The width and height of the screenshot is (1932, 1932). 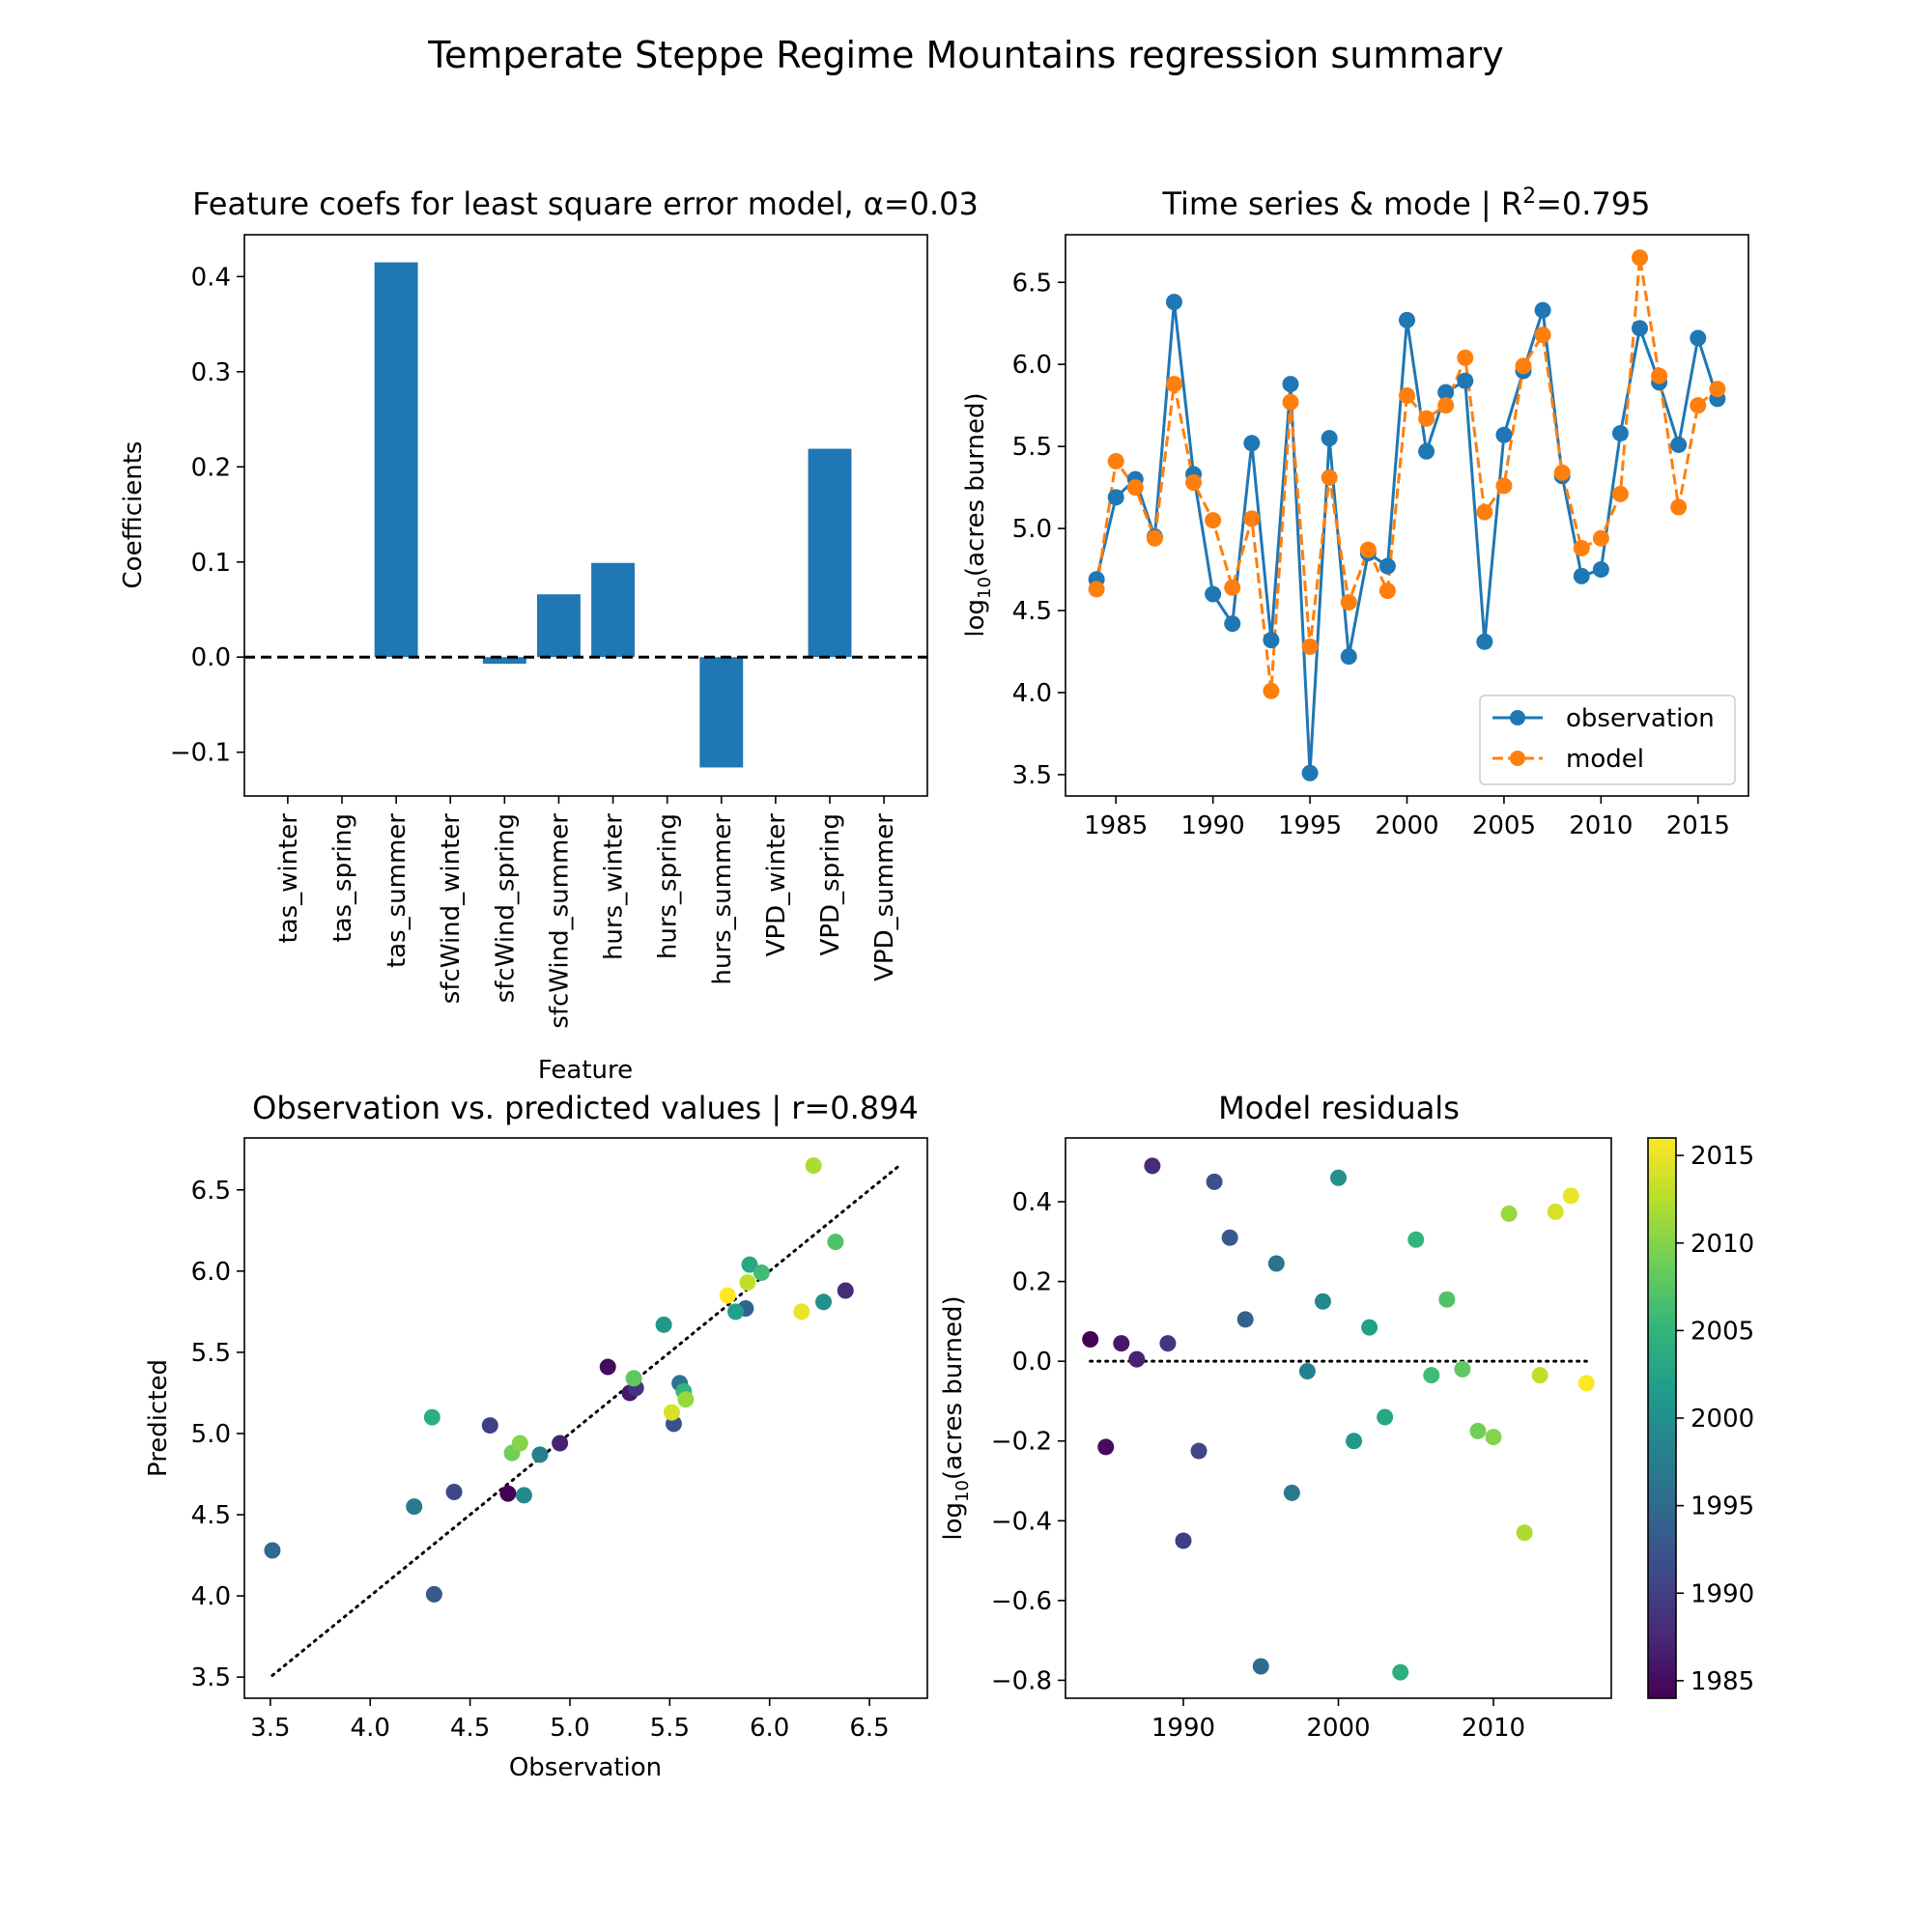 I want to click on scatter-ytick-label: 6.0, so click(x=211, y=1272).